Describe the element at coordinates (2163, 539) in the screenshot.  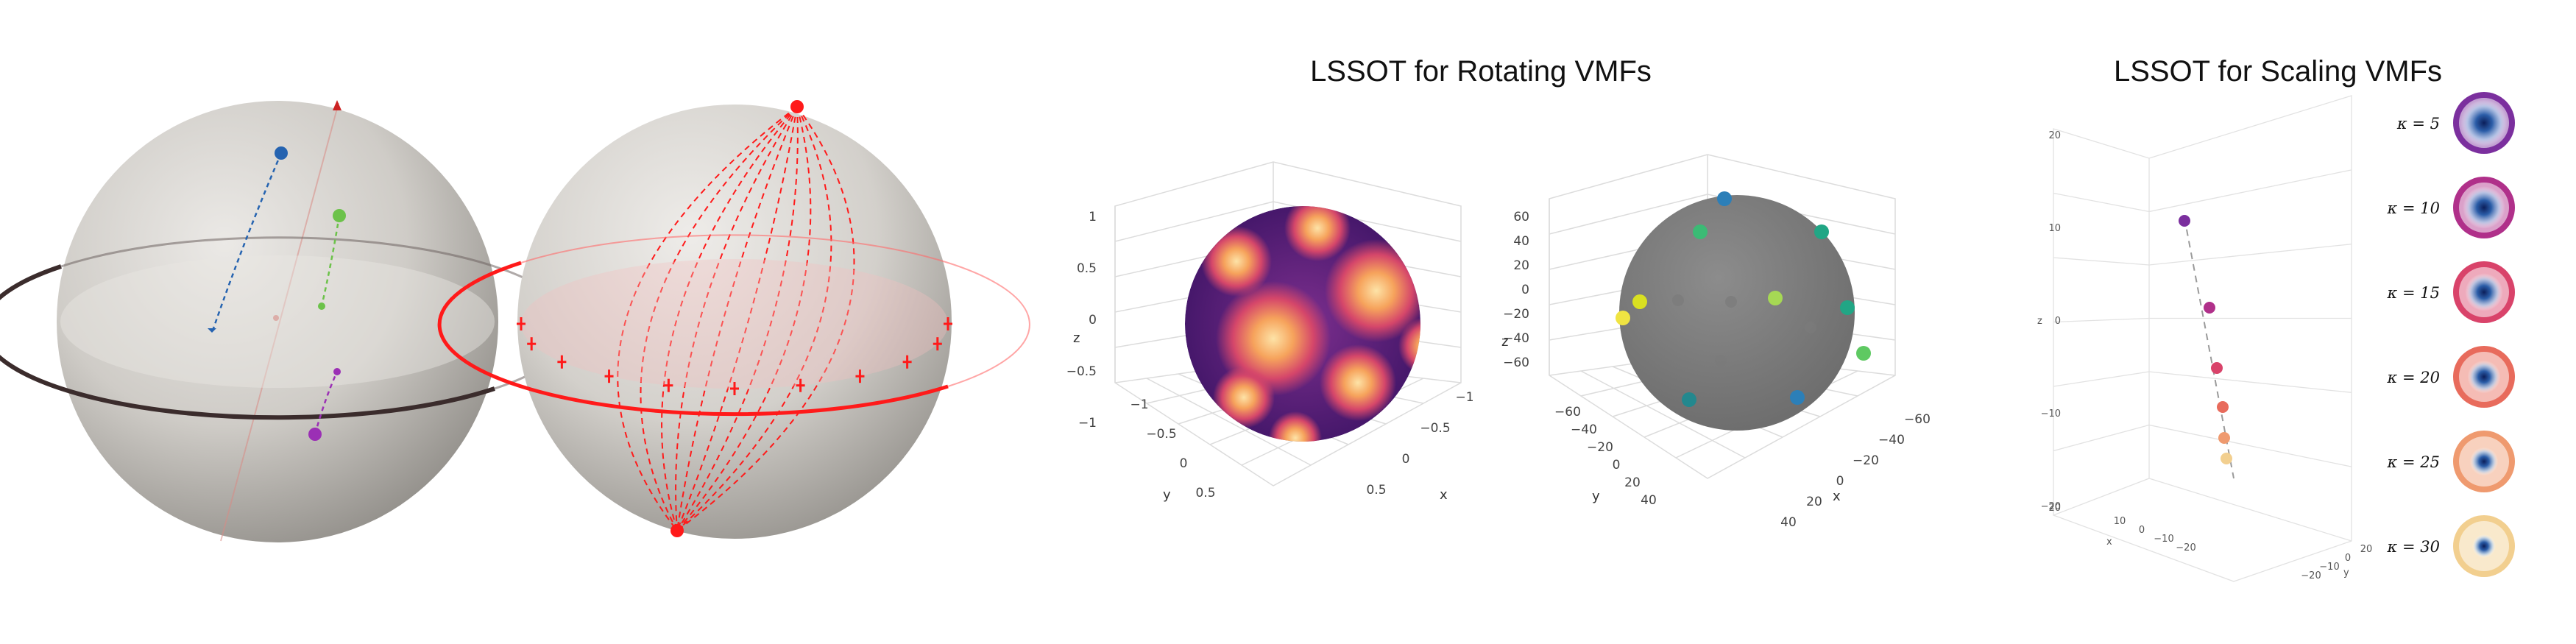
I see `x-tick-label: −10` at that location.